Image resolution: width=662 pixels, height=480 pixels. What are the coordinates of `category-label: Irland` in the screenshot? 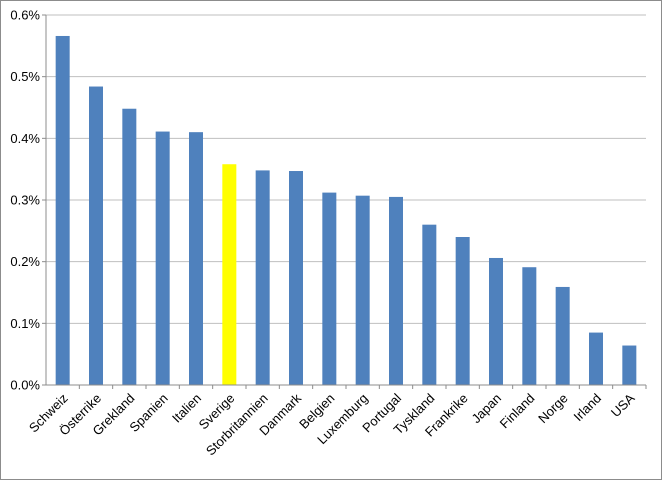 It's located at (588, 408).